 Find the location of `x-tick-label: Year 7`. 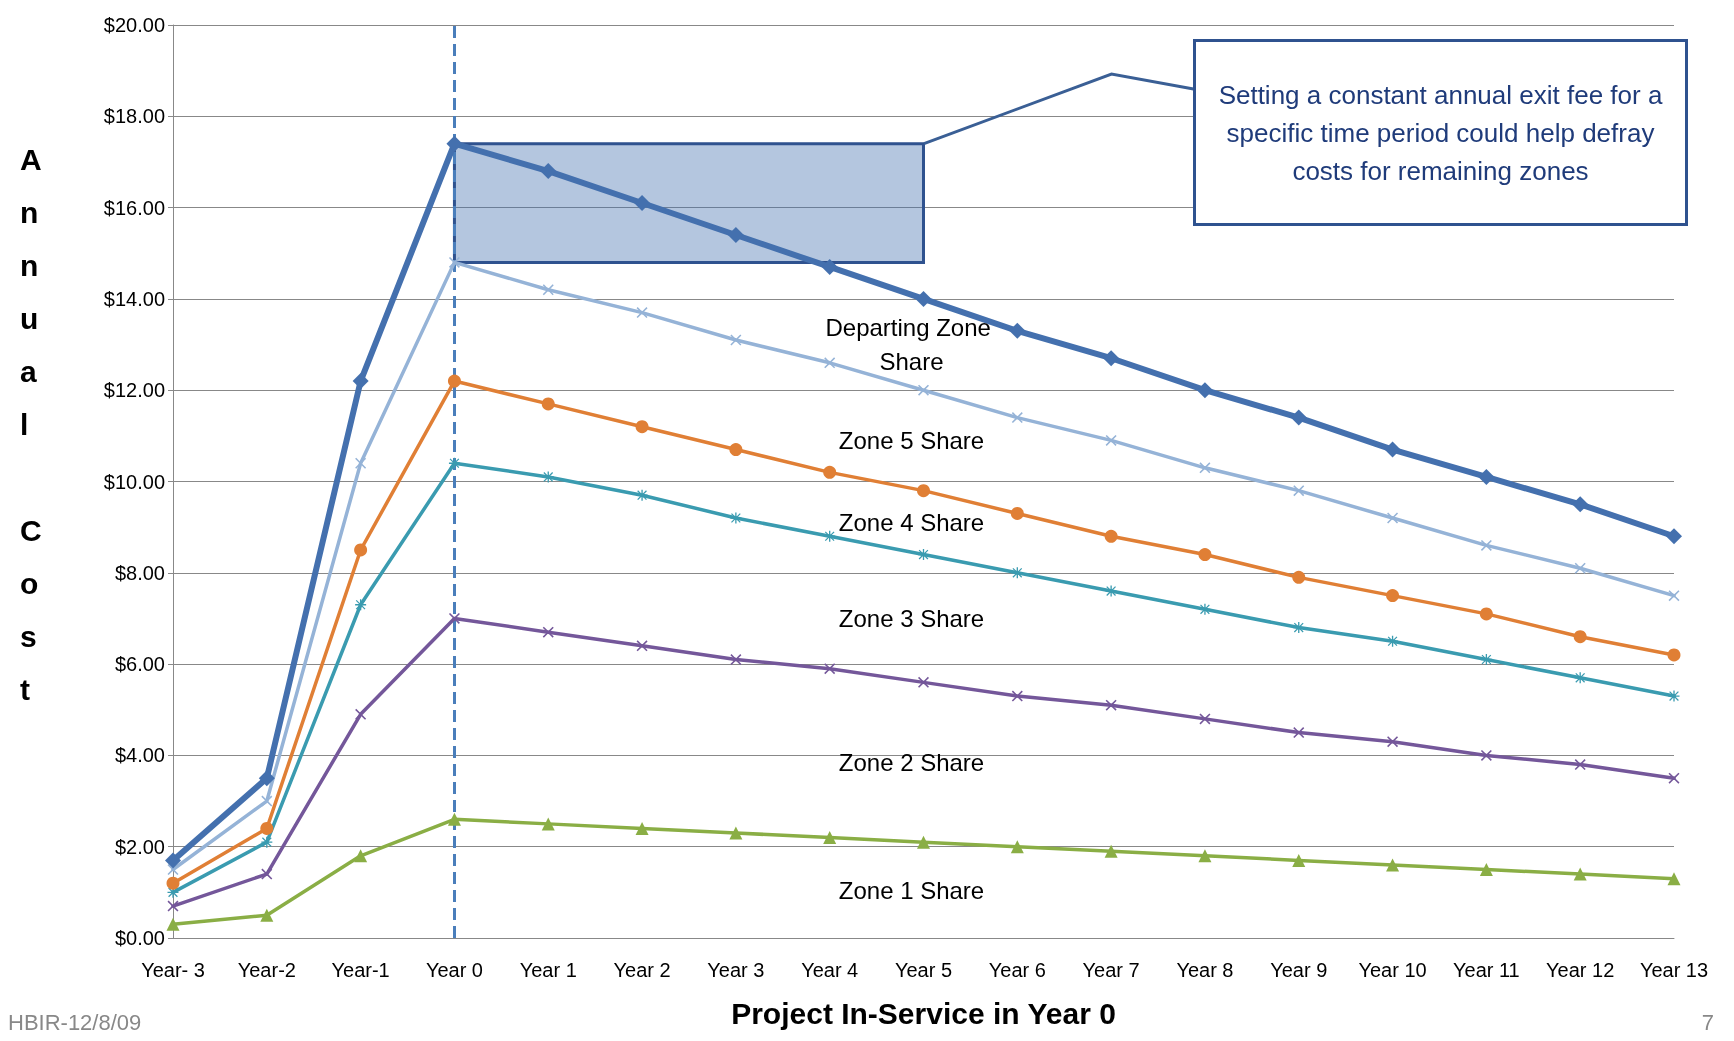

x-tick-label: Year 7 is located at coordinates (1111, 970).